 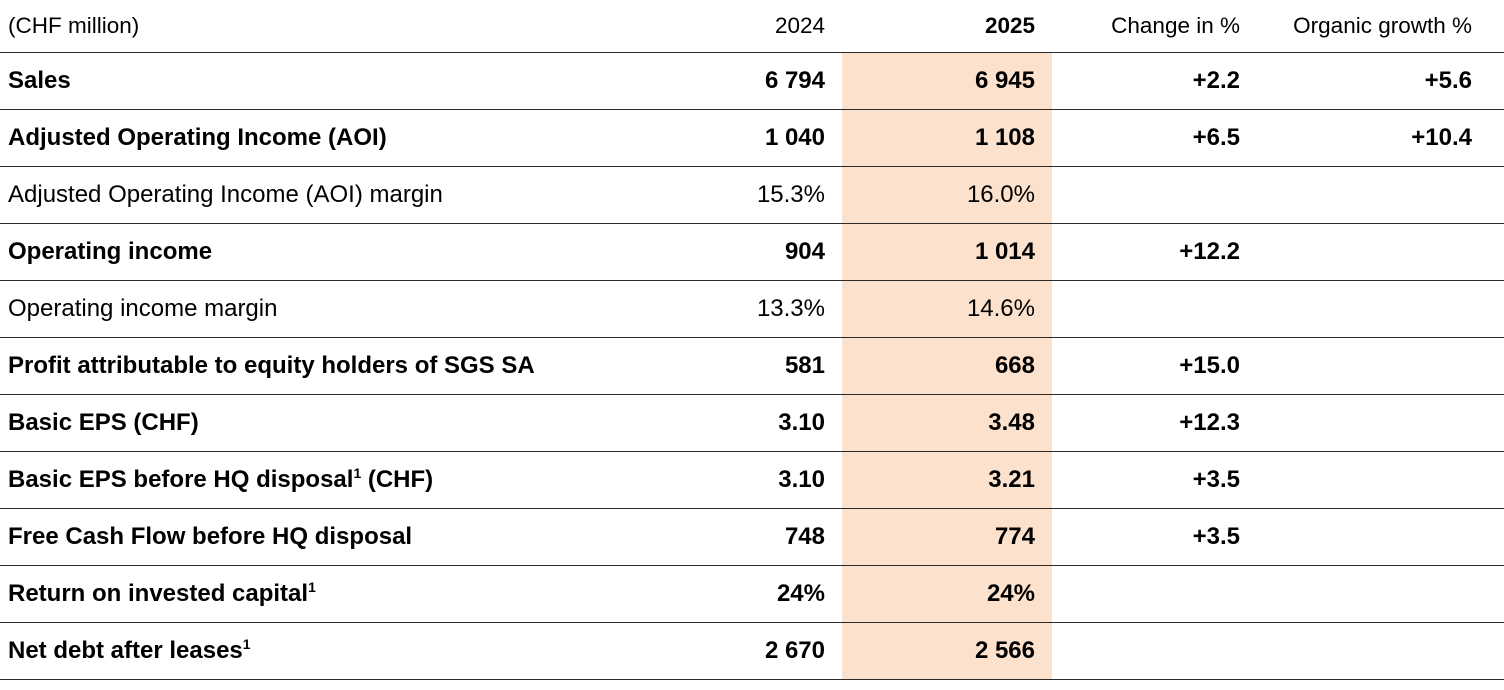 I want to click on row-label: Free Cash Flow before HQ disposal, so click(x=210, y=536).